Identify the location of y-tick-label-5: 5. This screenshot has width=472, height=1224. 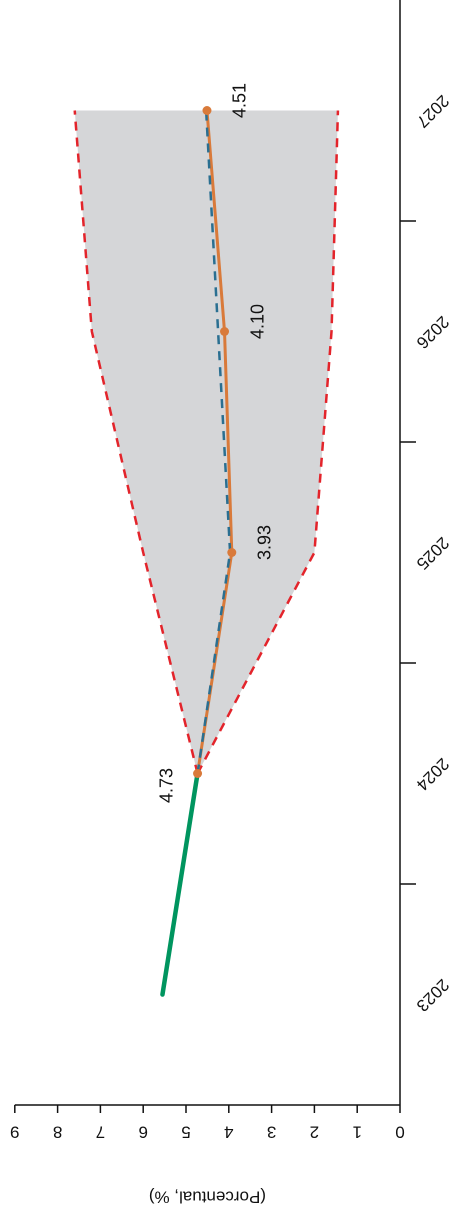
(185, 1132).